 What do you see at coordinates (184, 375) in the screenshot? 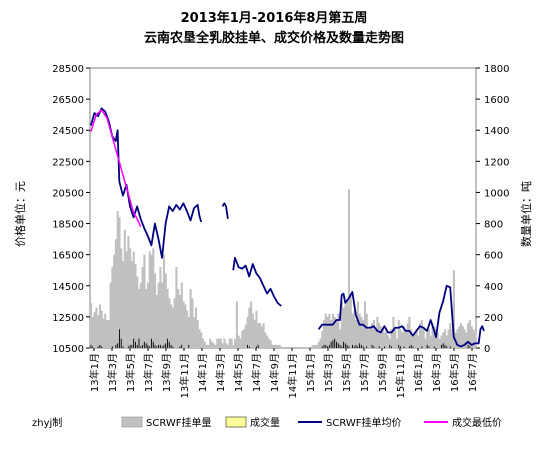
I see `x-tick-label: 13年11月` at bounding box center [184, 375].